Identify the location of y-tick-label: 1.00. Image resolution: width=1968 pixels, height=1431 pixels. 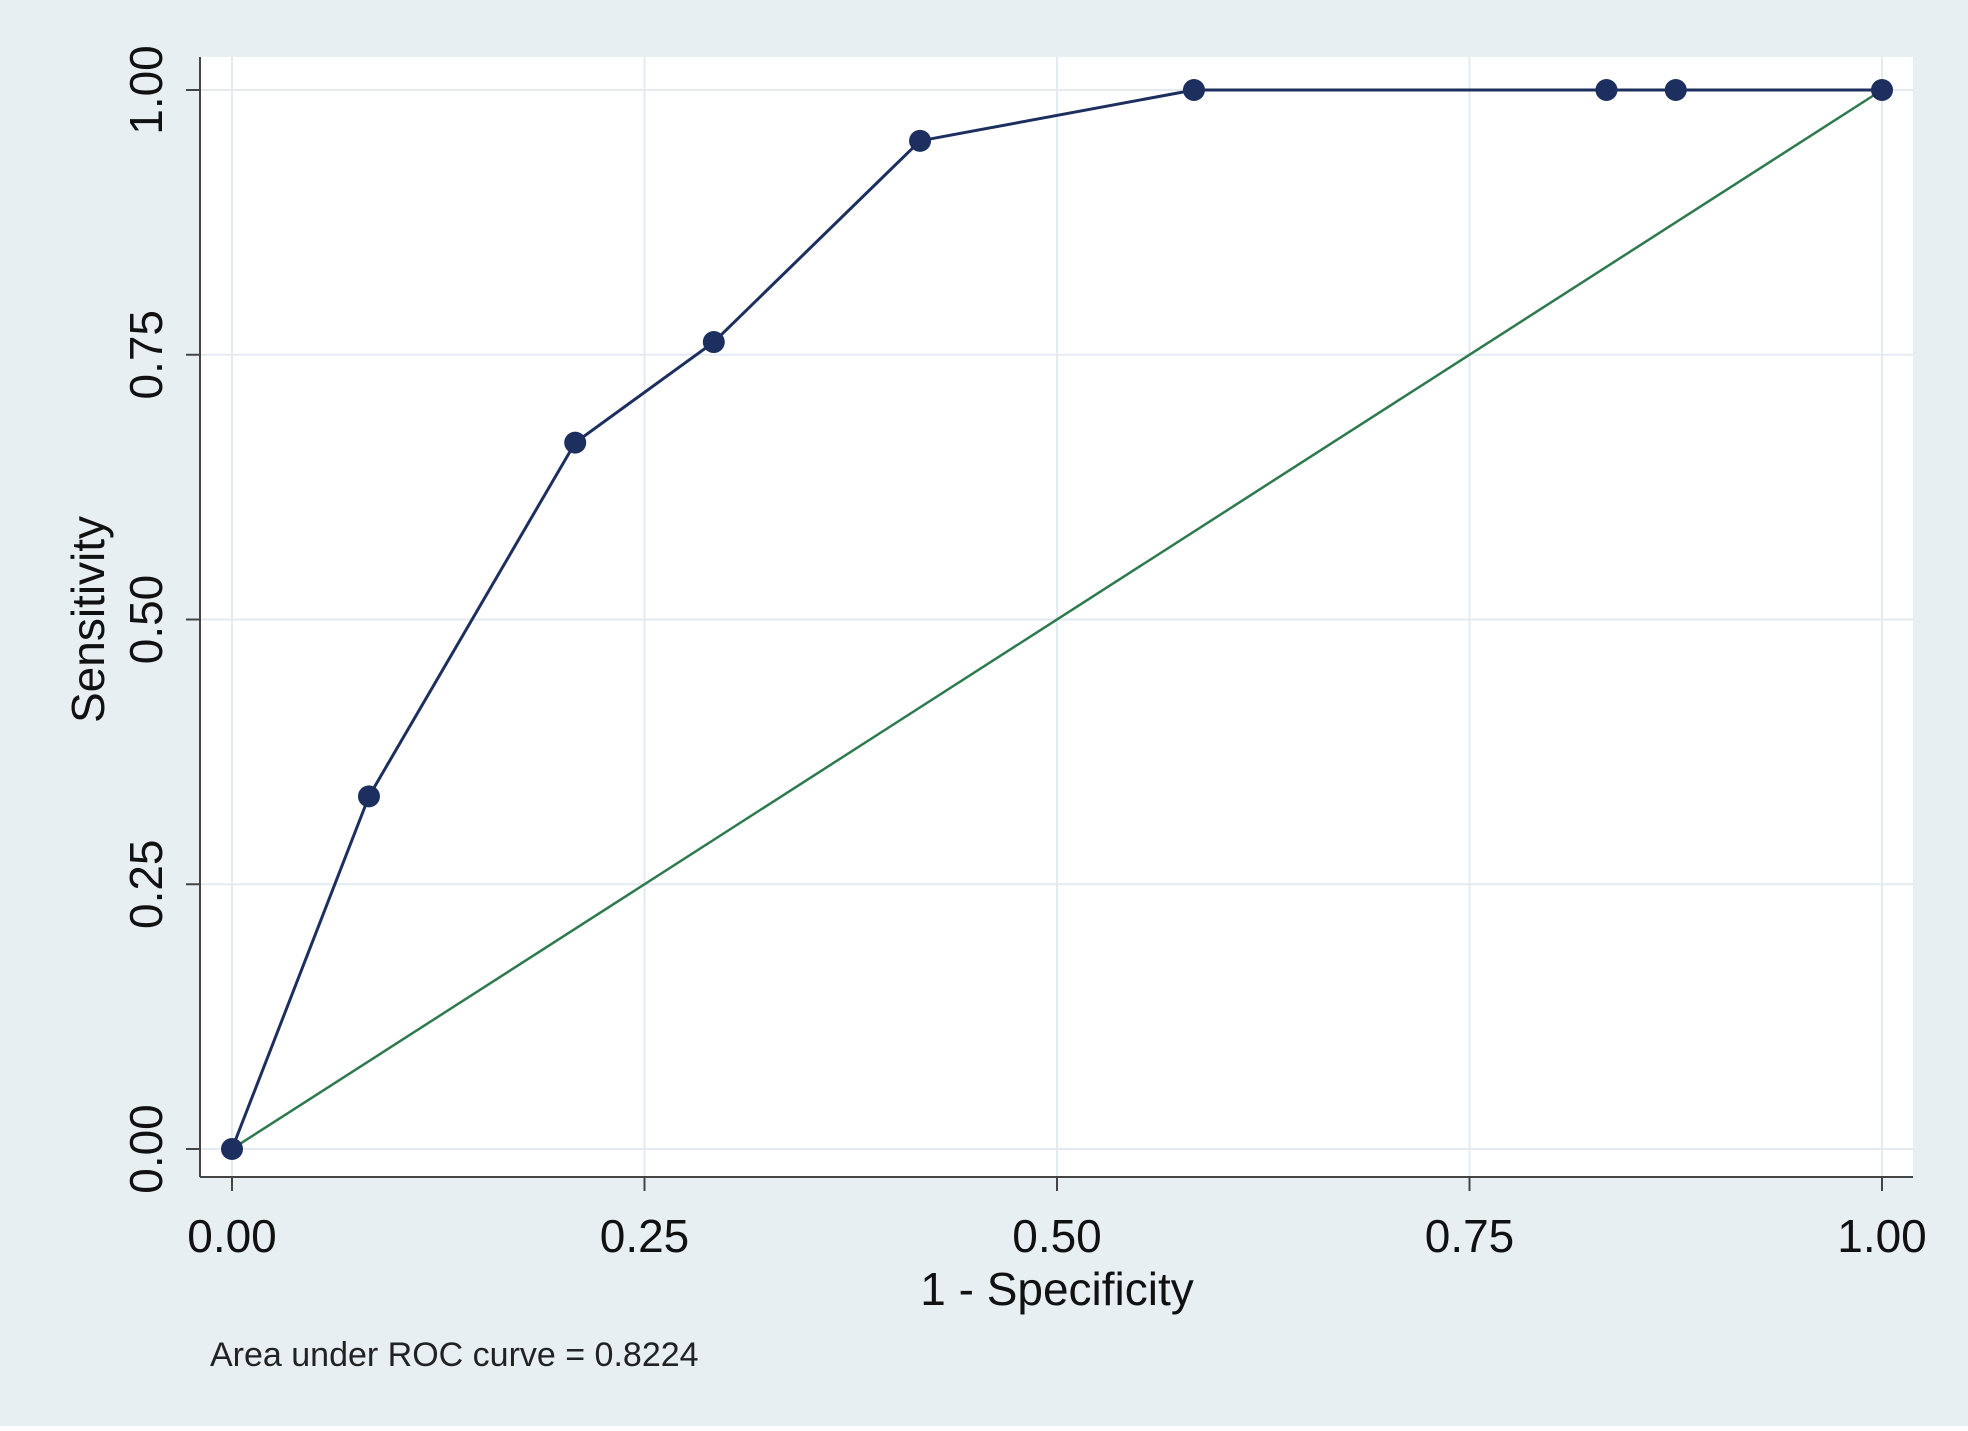
(146, 90).